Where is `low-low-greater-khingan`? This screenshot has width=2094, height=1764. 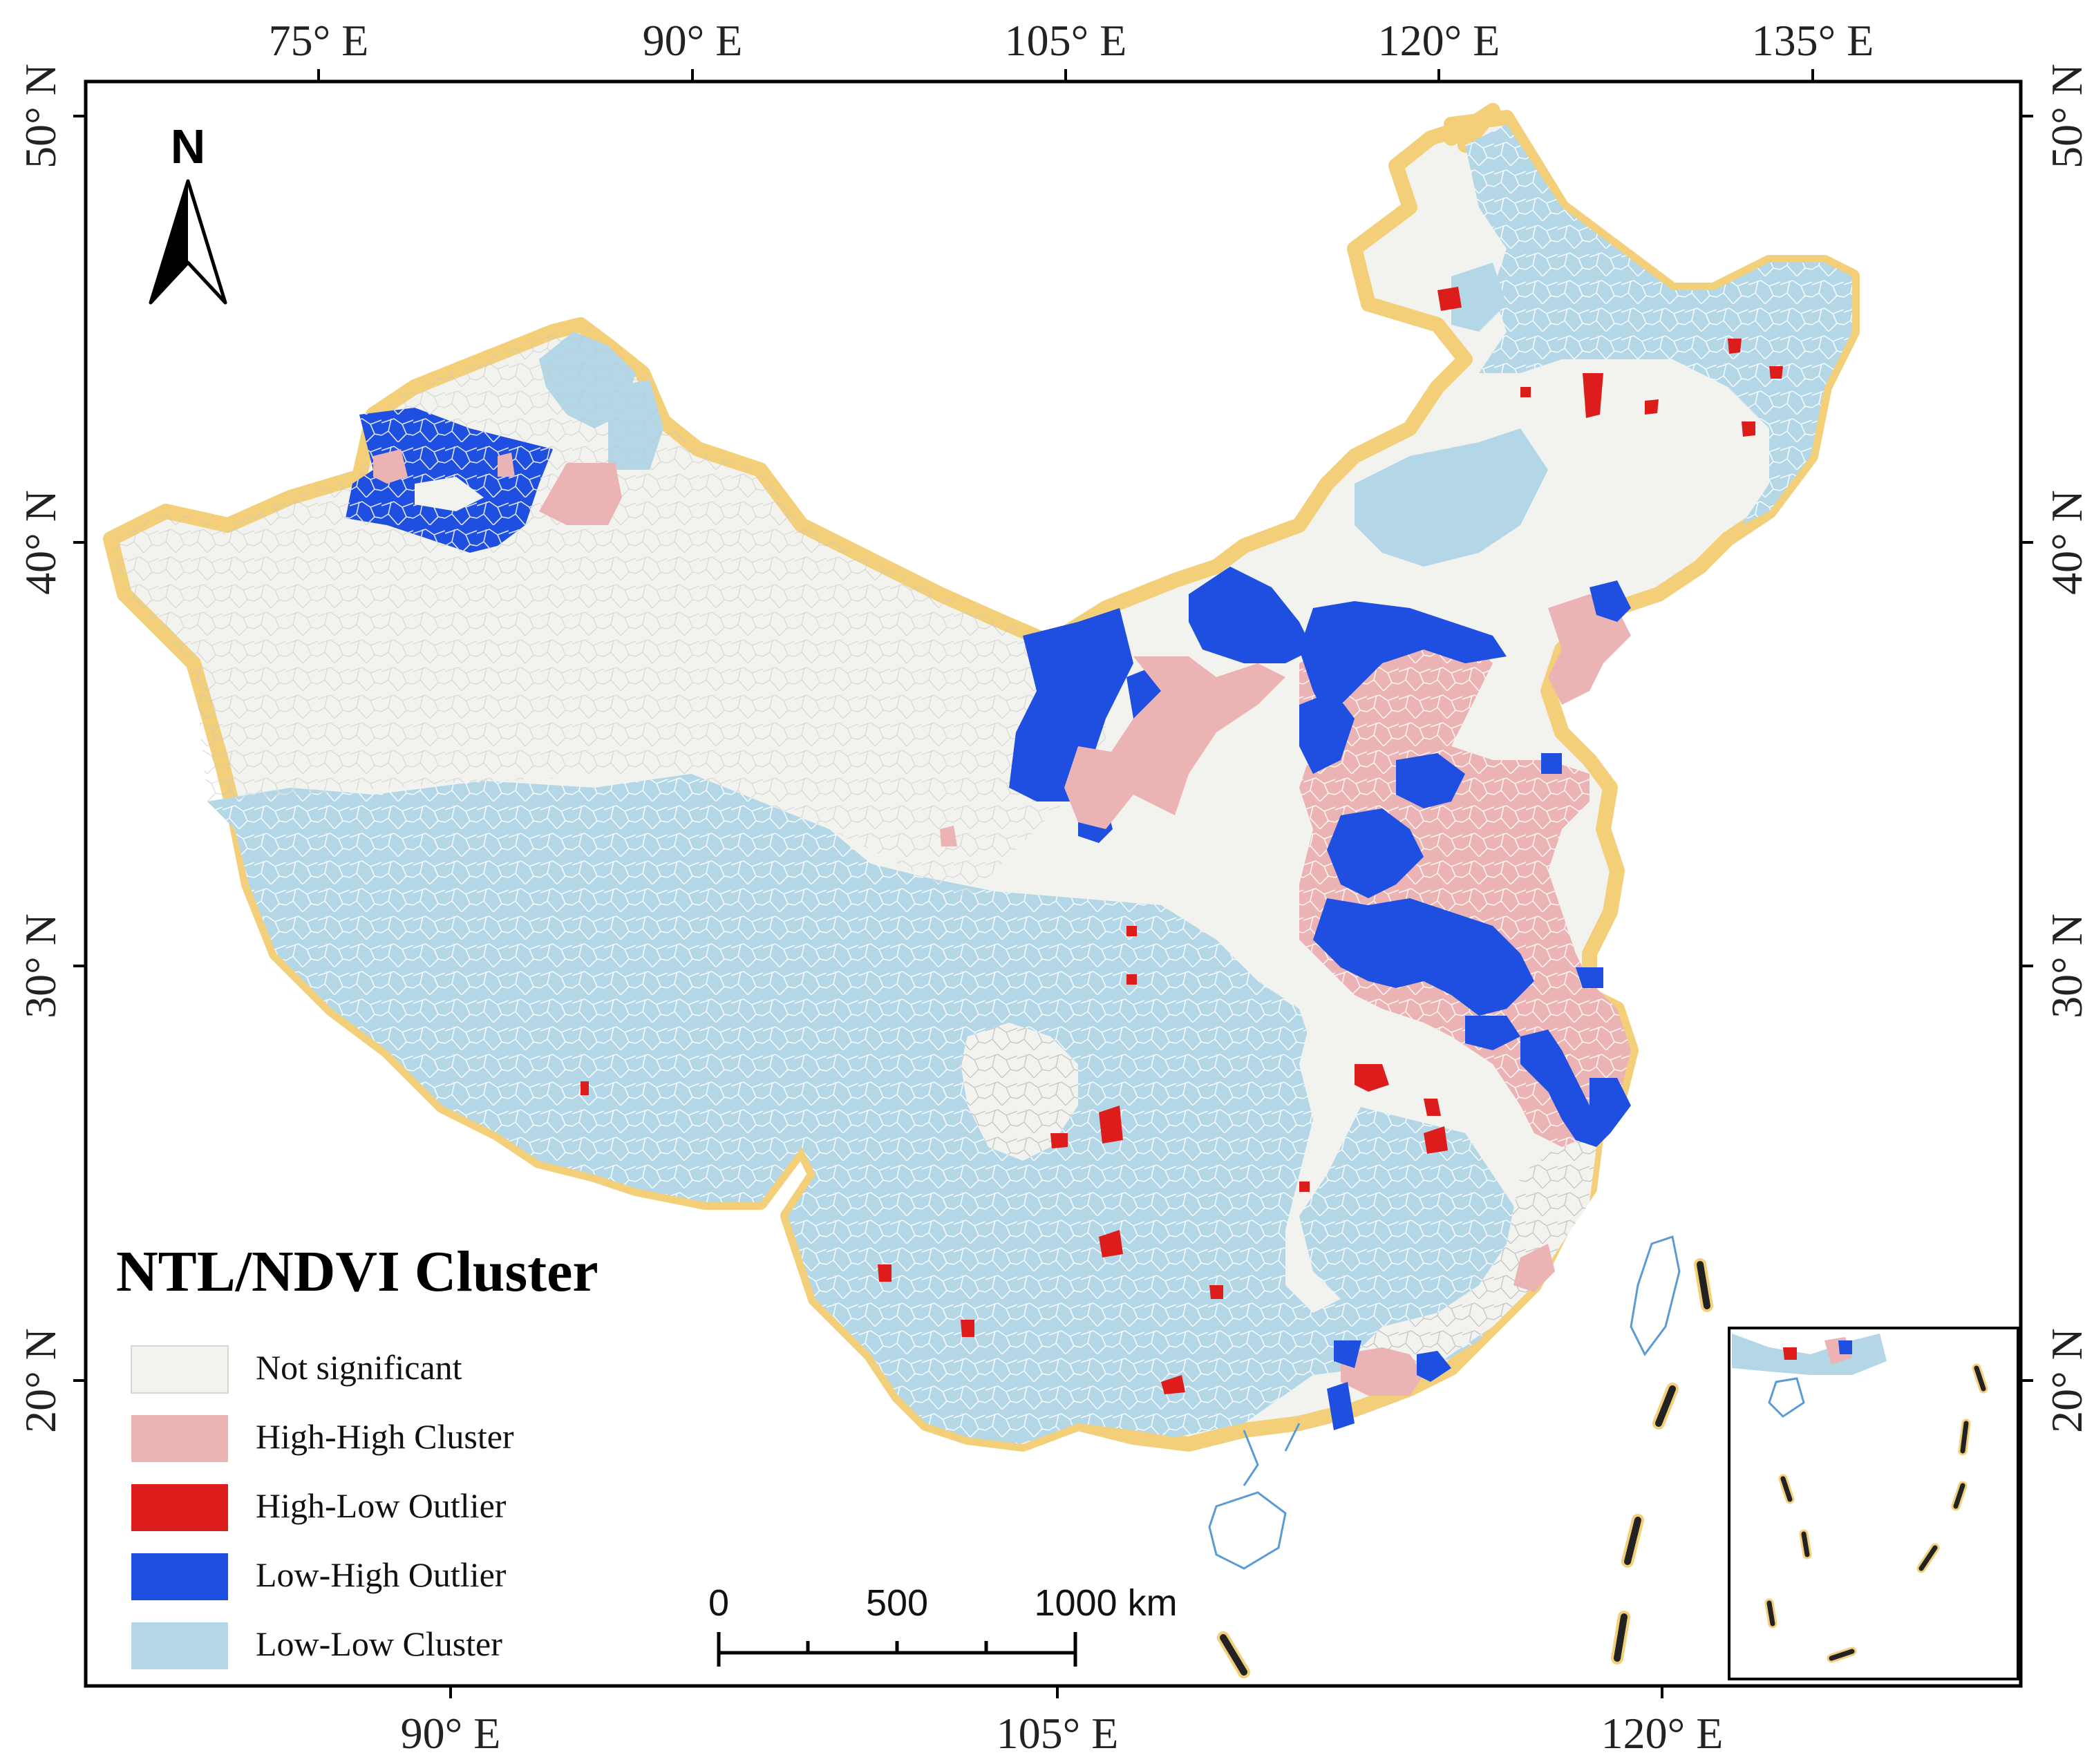 low-low-greater-khingan is located at coordinates (1479, 298).